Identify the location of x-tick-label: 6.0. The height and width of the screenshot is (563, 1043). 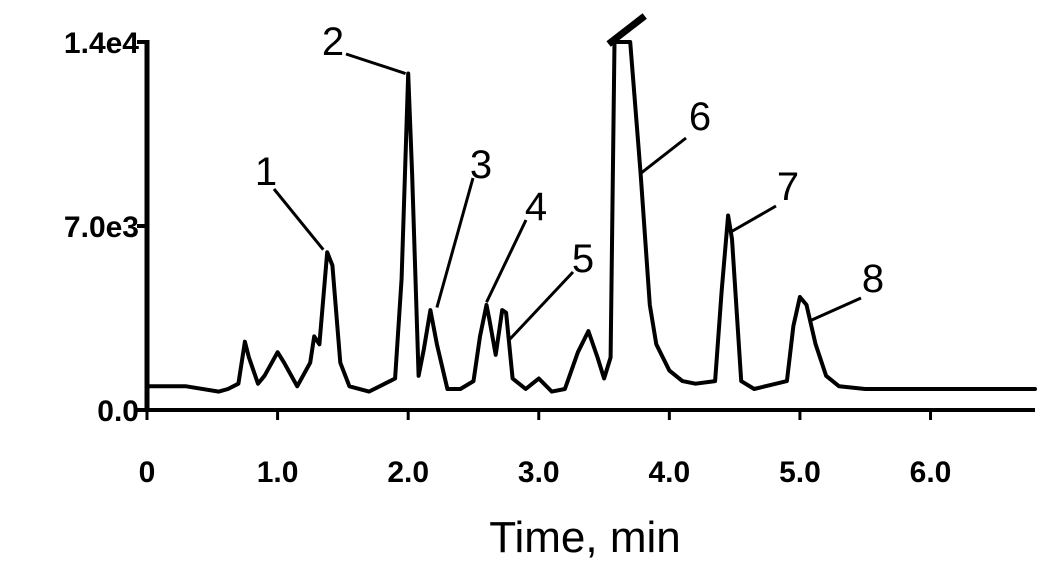
(931, 472).